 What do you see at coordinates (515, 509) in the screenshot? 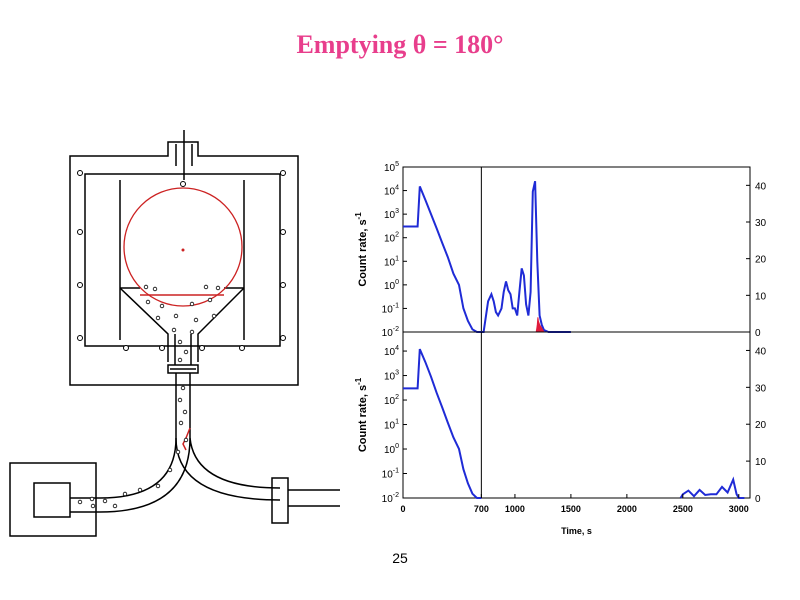
I see `x-tick-label: 1000` at bounding box center [515, 509].